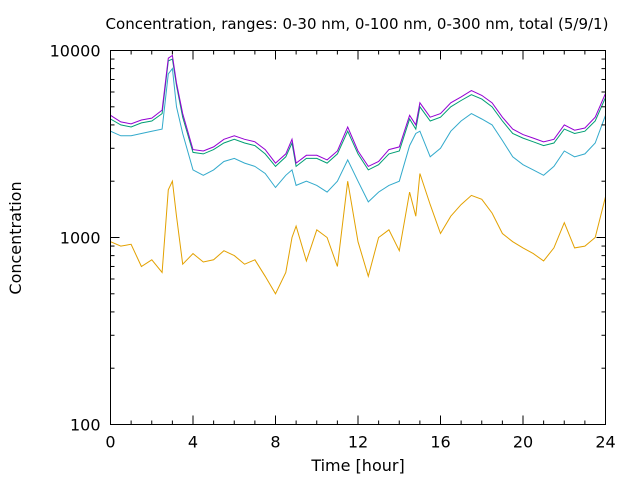  What do you see at coordinates (85, 425) in the screenshot?
I see `y-tick-label: 100` at bounding box center [85, 425].